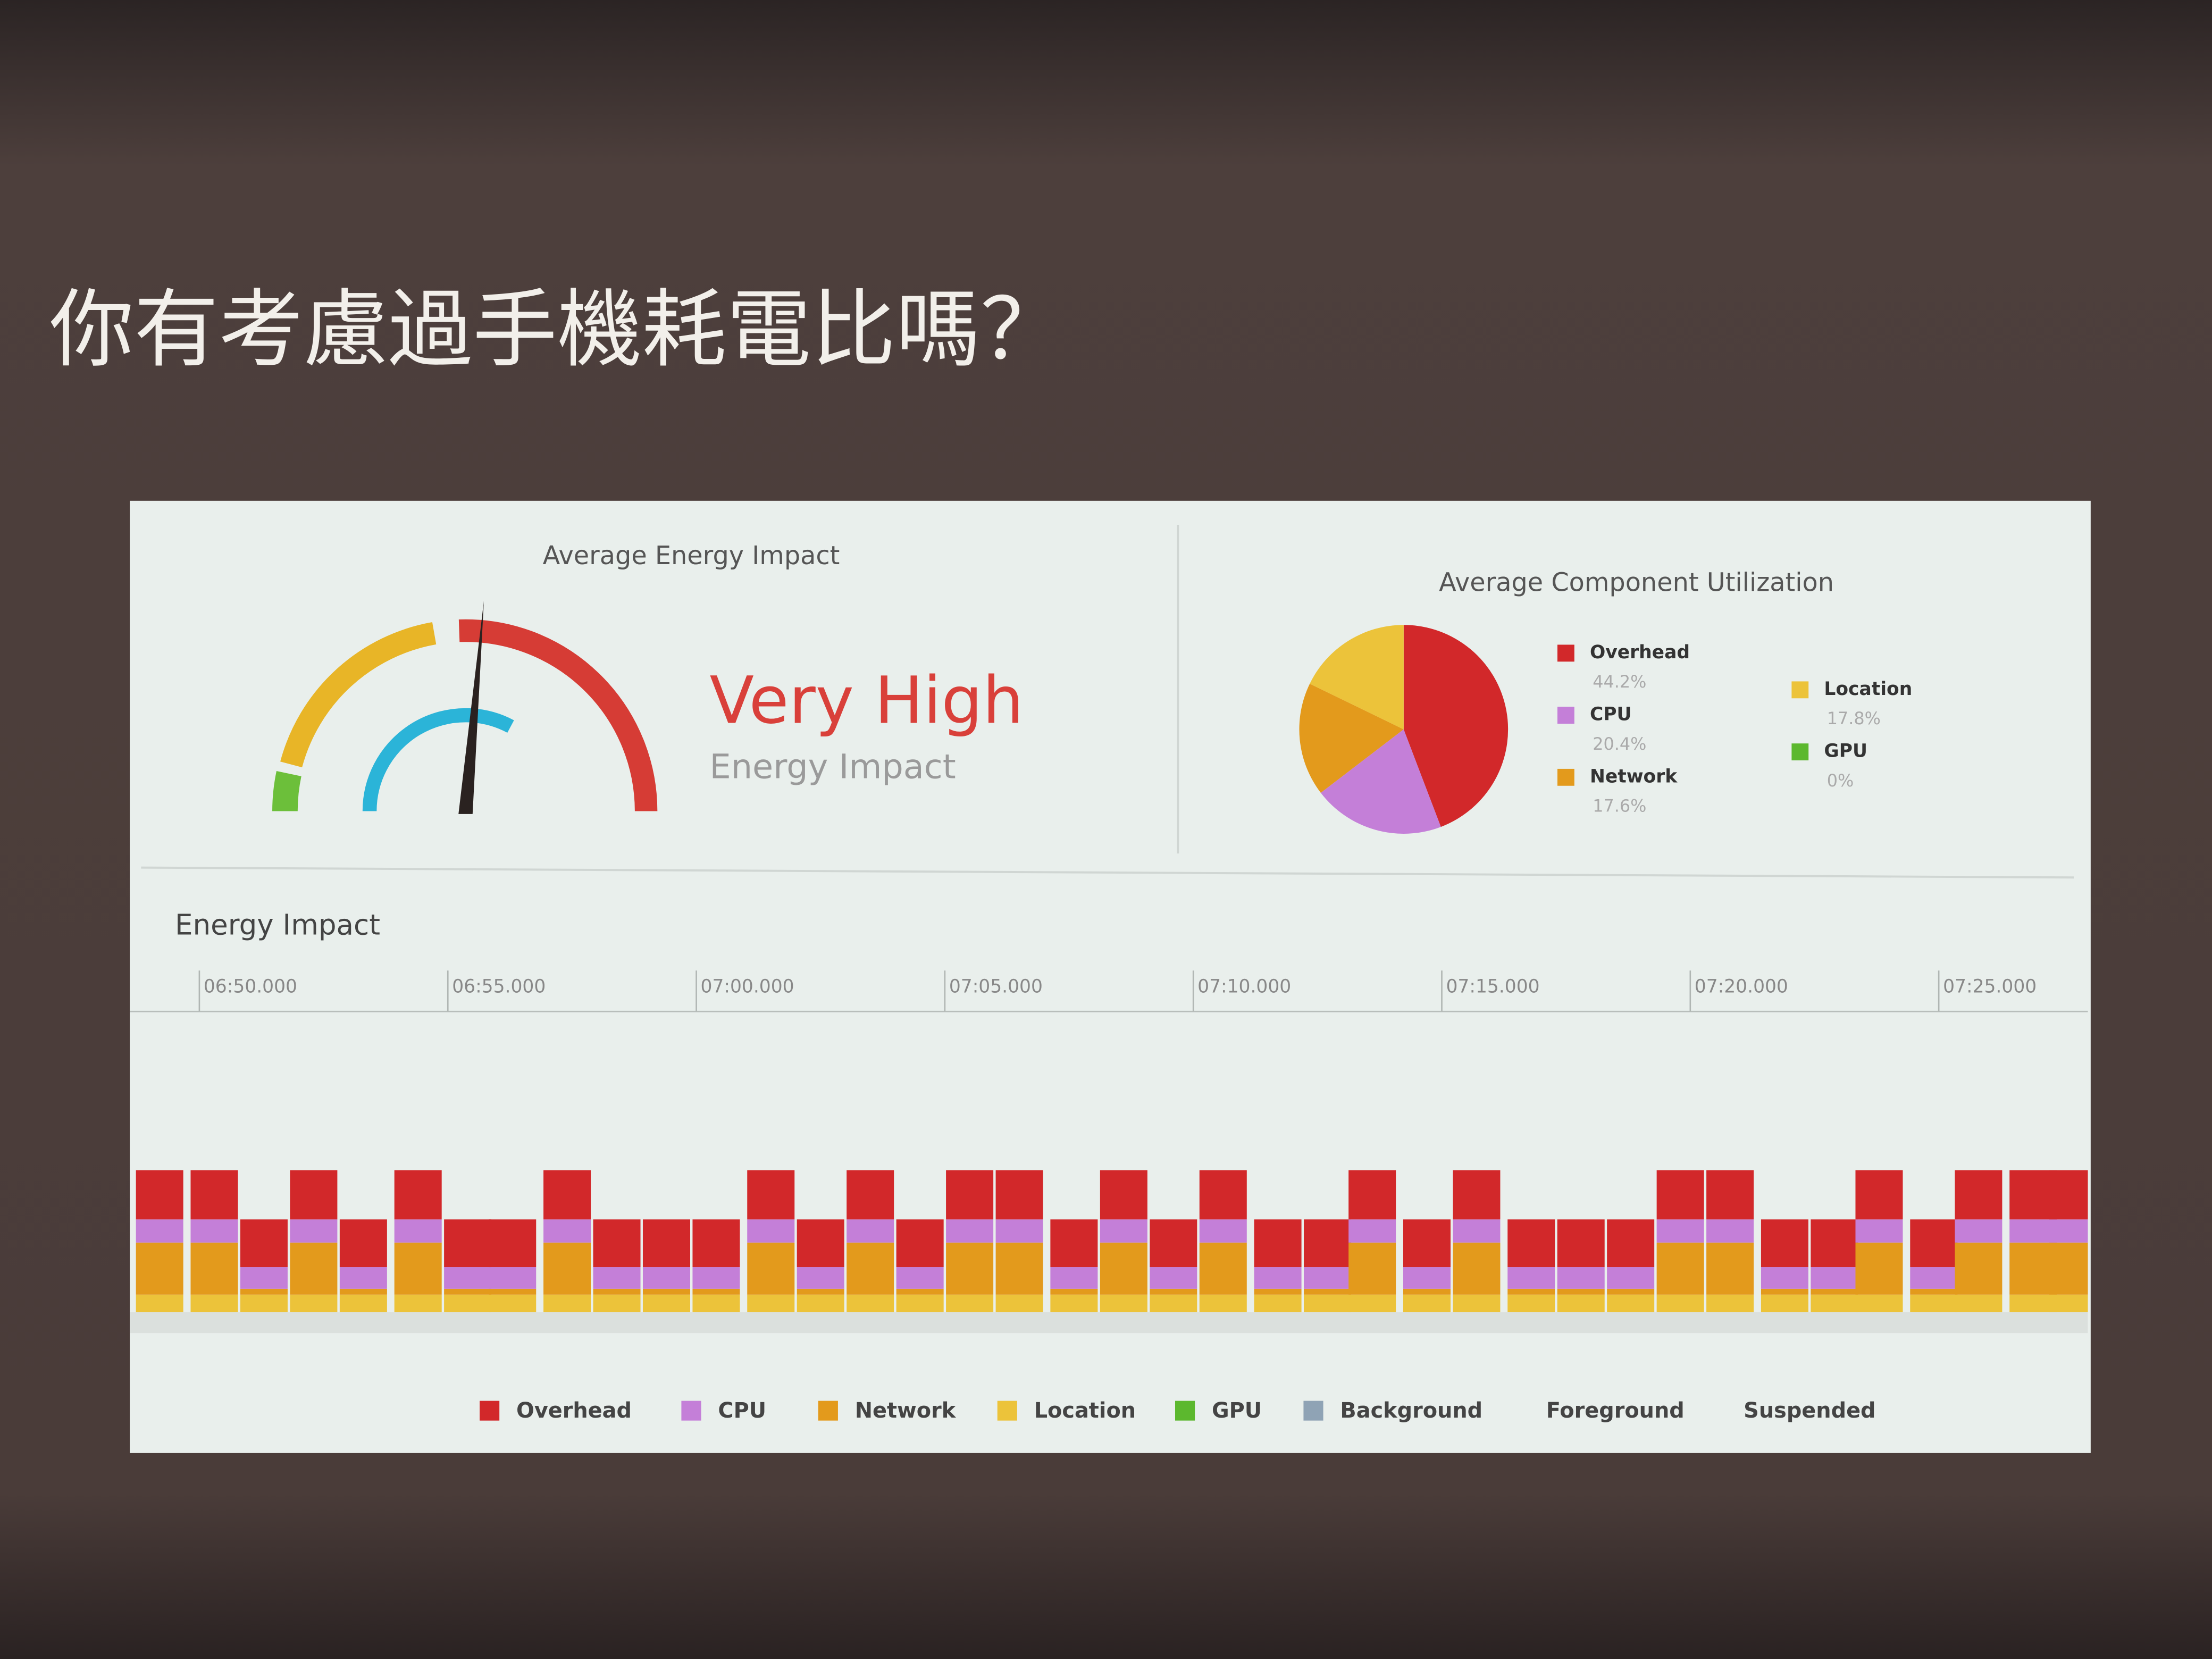 This screenshot has width=2212, height=1659. Describe the element at coordinates (691, 556) in the screenshot. I see `gauge-title: Average Energy Impact` at that location.